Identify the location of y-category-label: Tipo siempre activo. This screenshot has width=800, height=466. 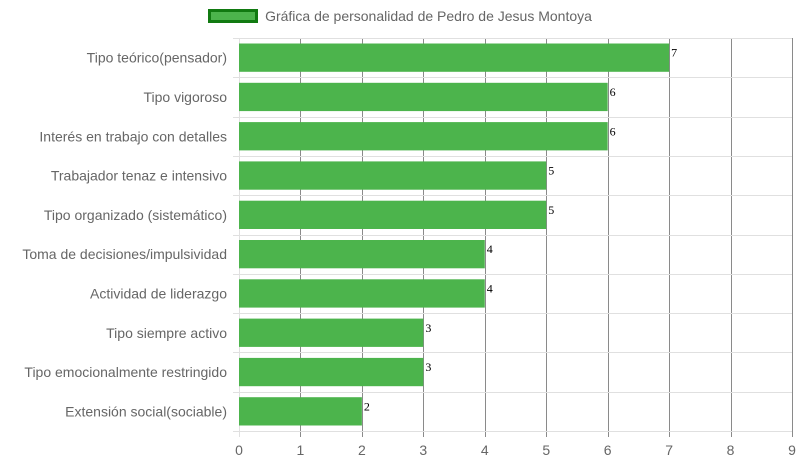
(166, 333).